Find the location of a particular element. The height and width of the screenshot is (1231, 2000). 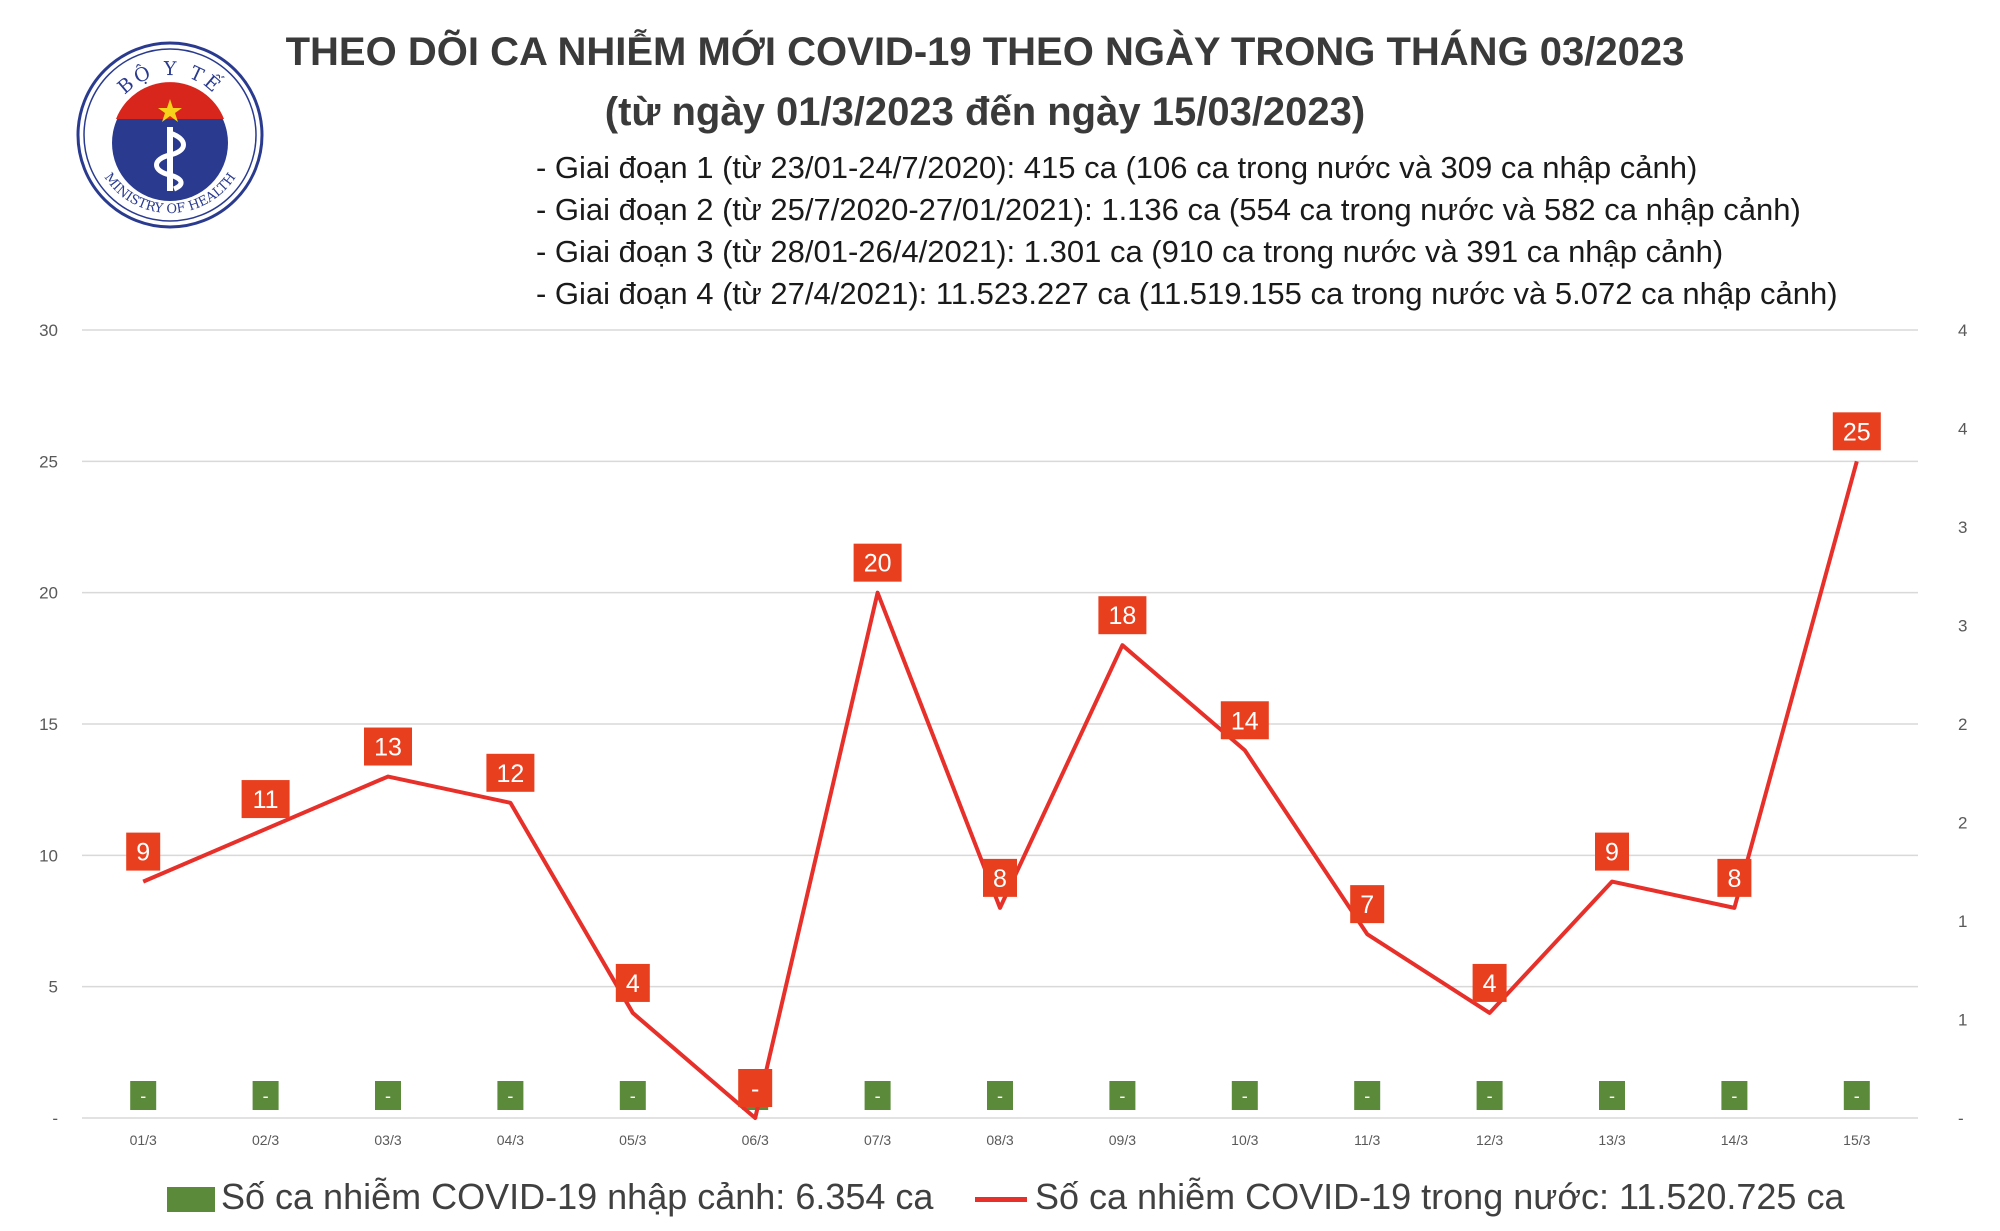

data-label: 12 is located at coordinates (510, 774).